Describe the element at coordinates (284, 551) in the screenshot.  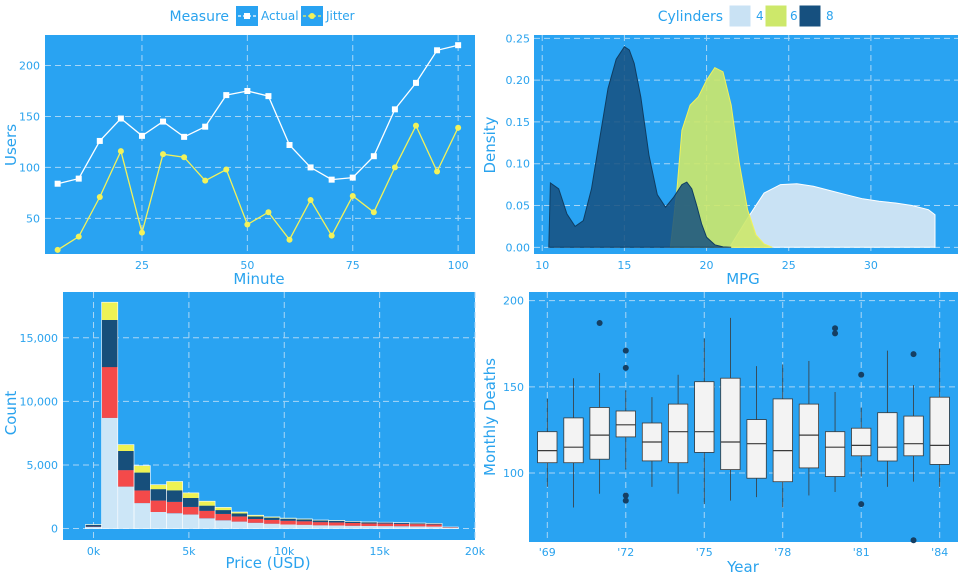
I see `x-tick-label: 10k` at that location.